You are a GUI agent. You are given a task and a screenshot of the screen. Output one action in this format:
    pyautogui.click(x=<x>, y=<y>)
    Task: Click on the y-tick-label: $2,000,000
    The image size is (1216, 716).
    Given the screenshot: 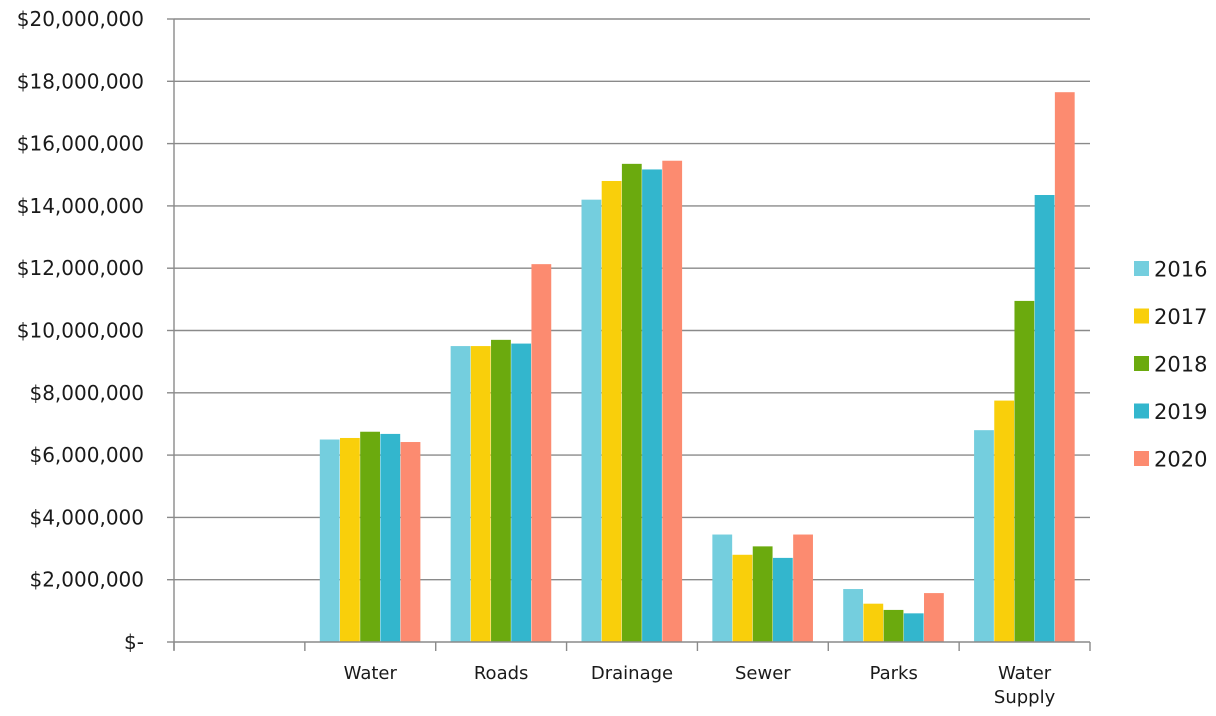 What is the action you would take?
    pyautogui.click(x=86, y=580)
    